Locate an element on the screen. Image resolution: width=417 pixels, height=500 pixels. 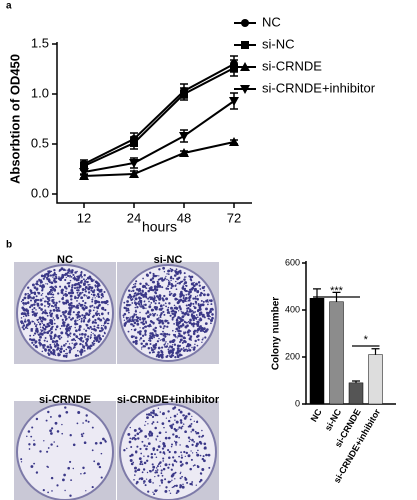
dish-label: NC is located at coordinates (65, 260).